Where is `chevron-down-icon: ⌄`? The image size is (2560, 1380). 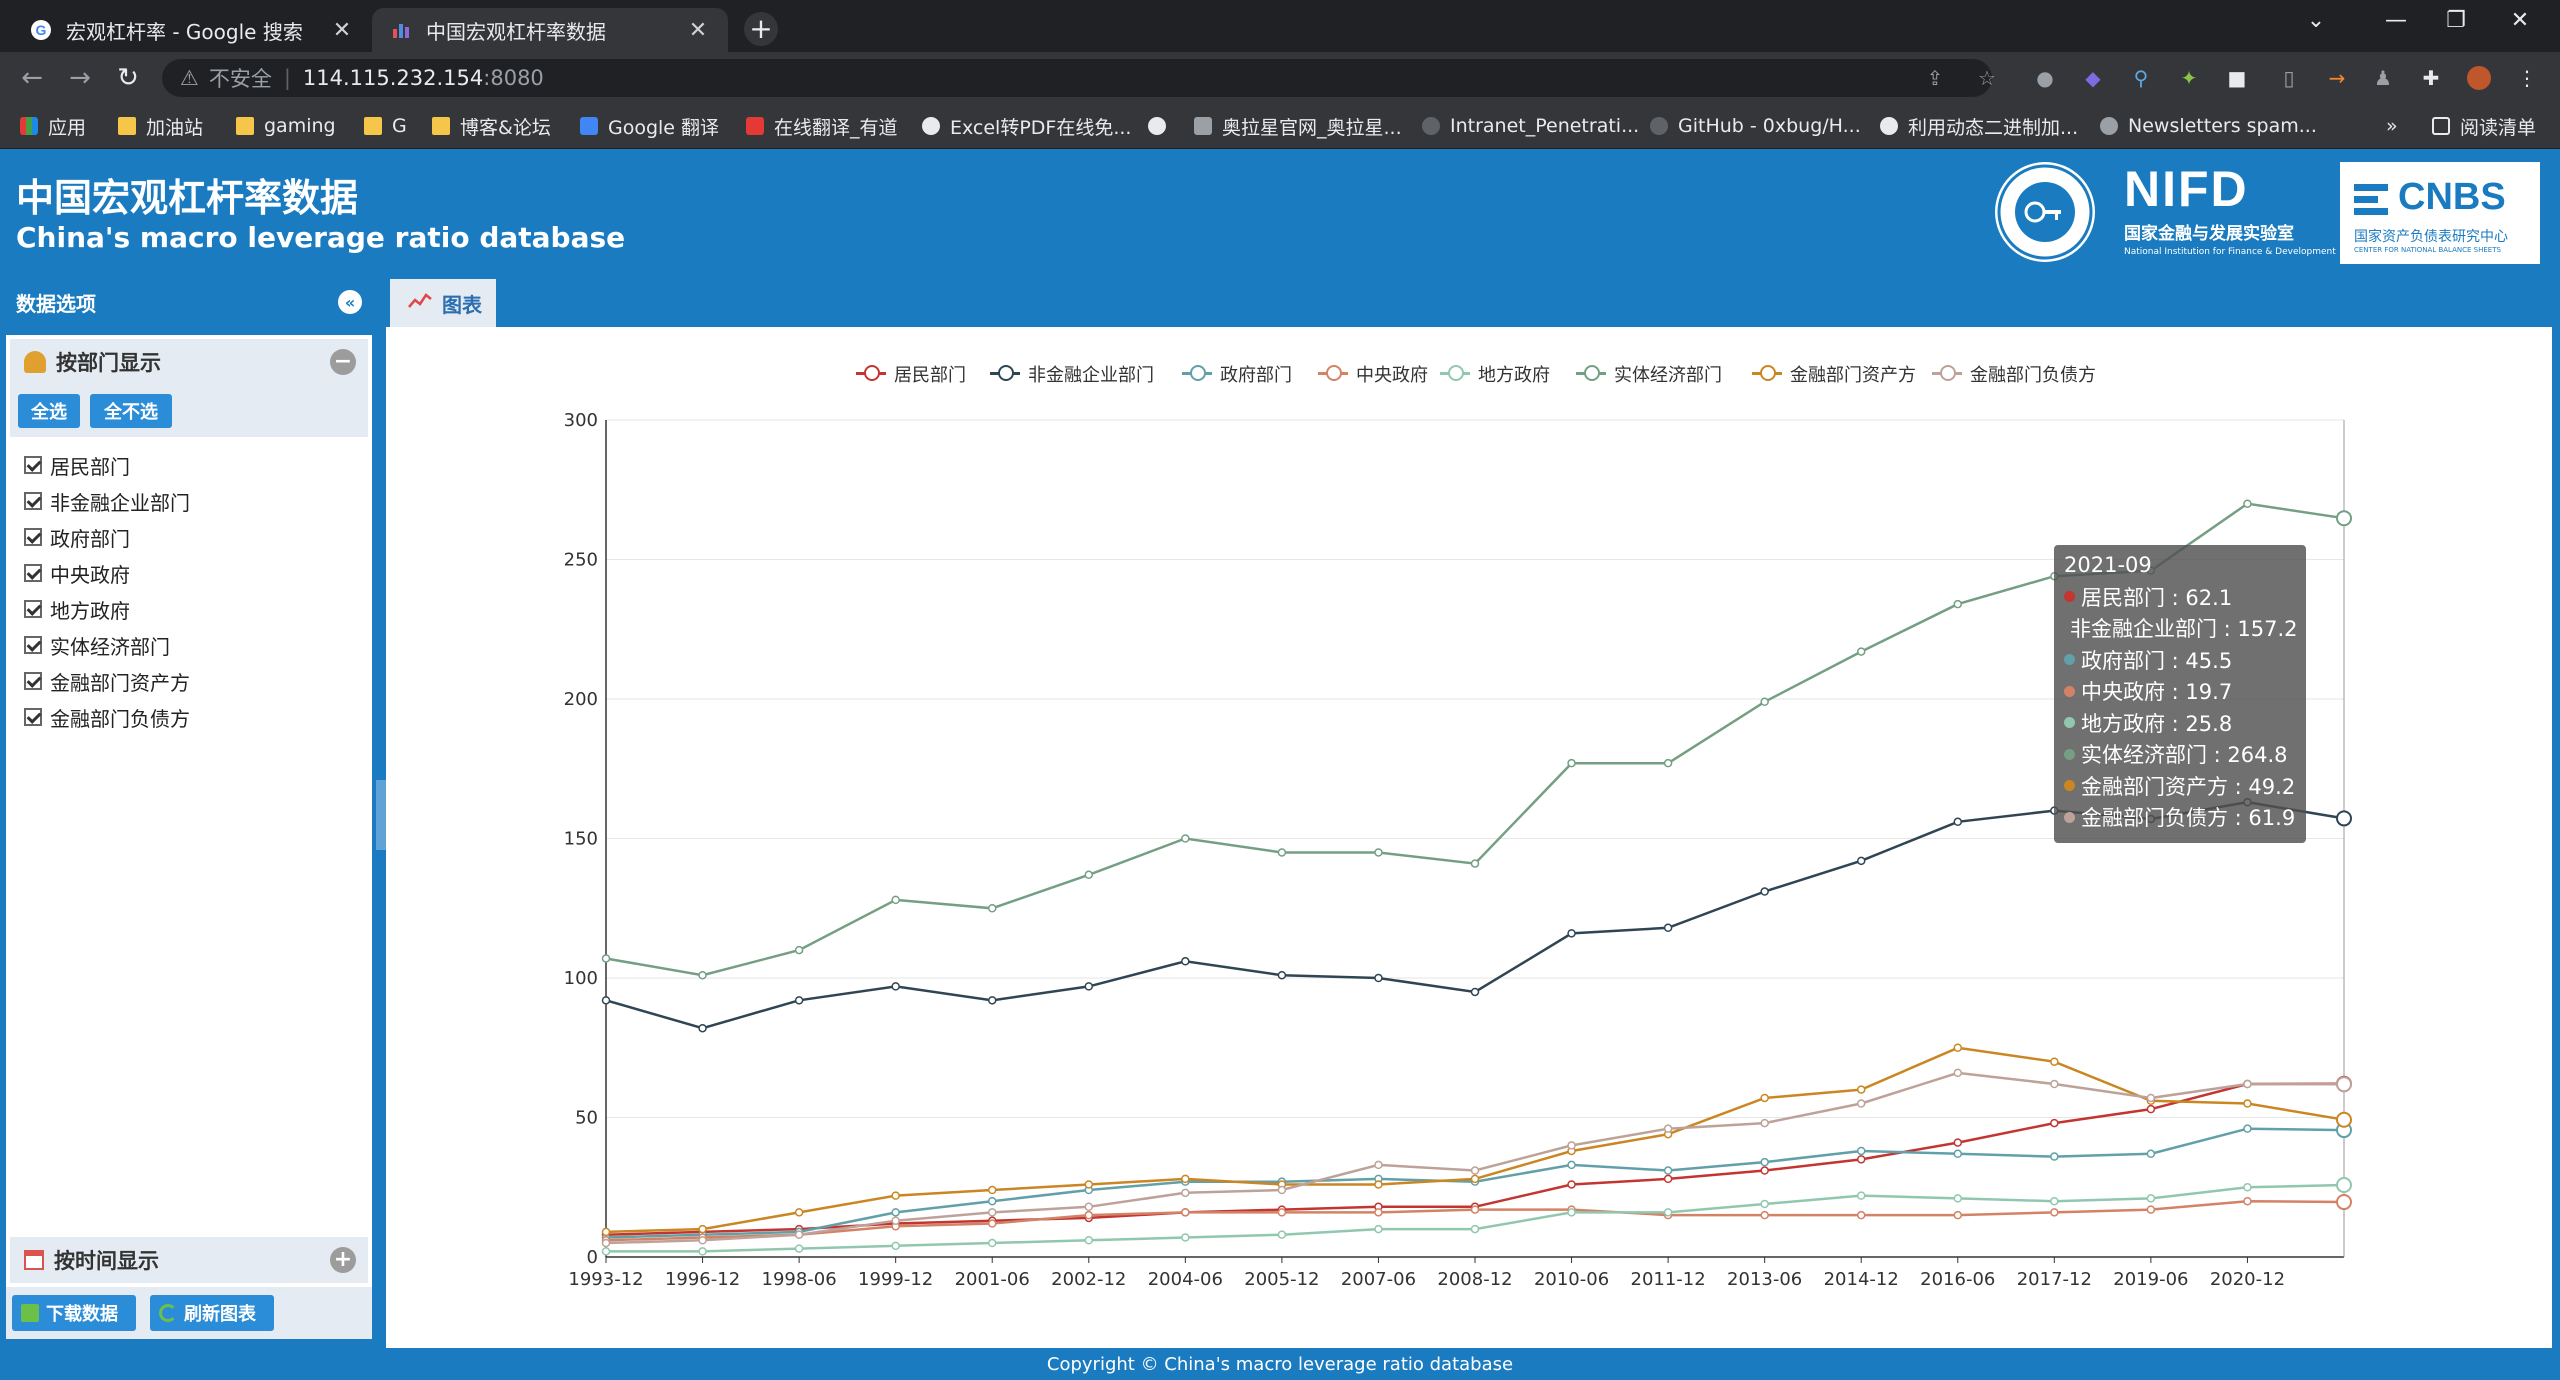 chevron-down-icon: ⌄ is located at coordinates (2316, 20).